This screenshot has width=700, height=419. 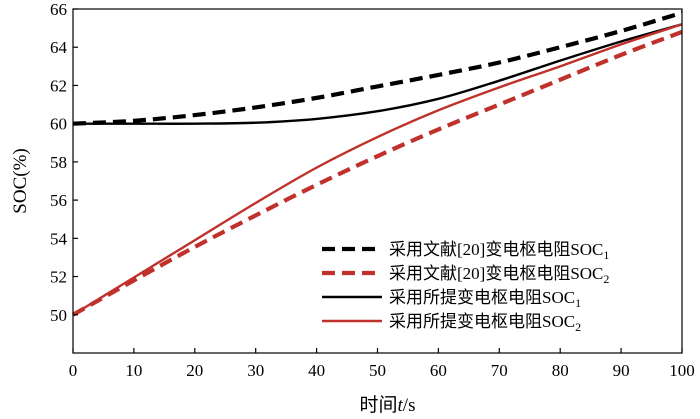 I want to click on x-tick-label: 50, so click(x=377, y=370).